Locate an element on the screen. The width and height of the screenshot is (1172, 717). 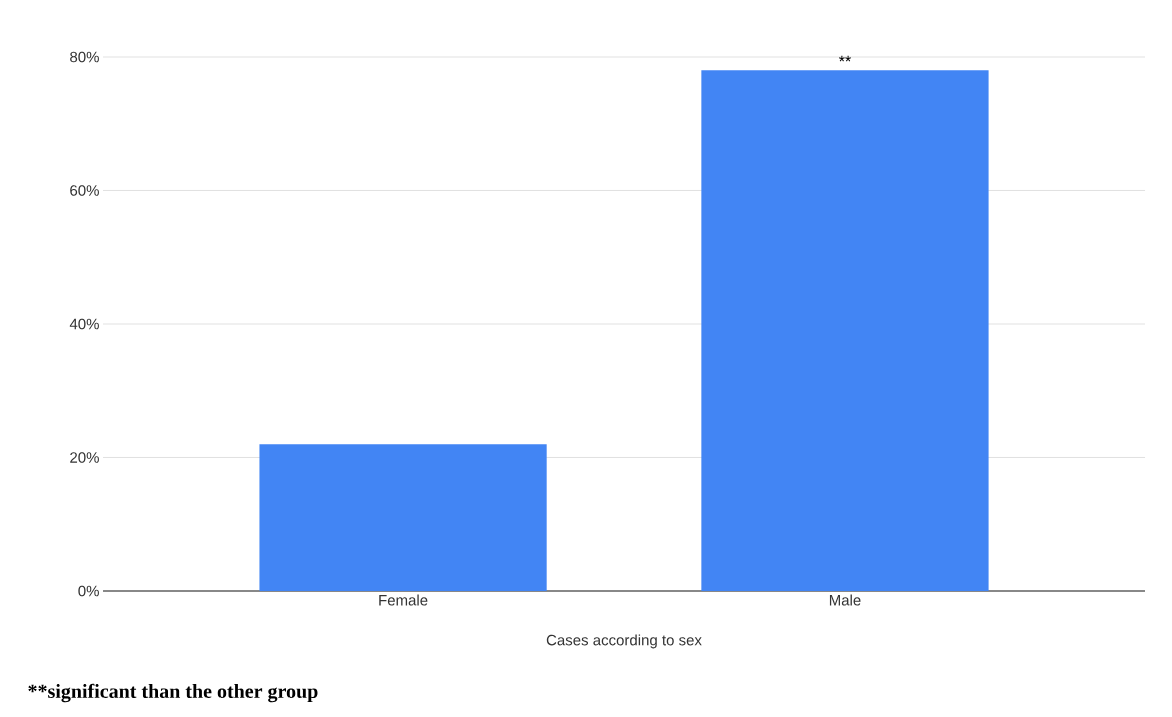
y-tick-label: 80% is located at coordinates (84, 57).